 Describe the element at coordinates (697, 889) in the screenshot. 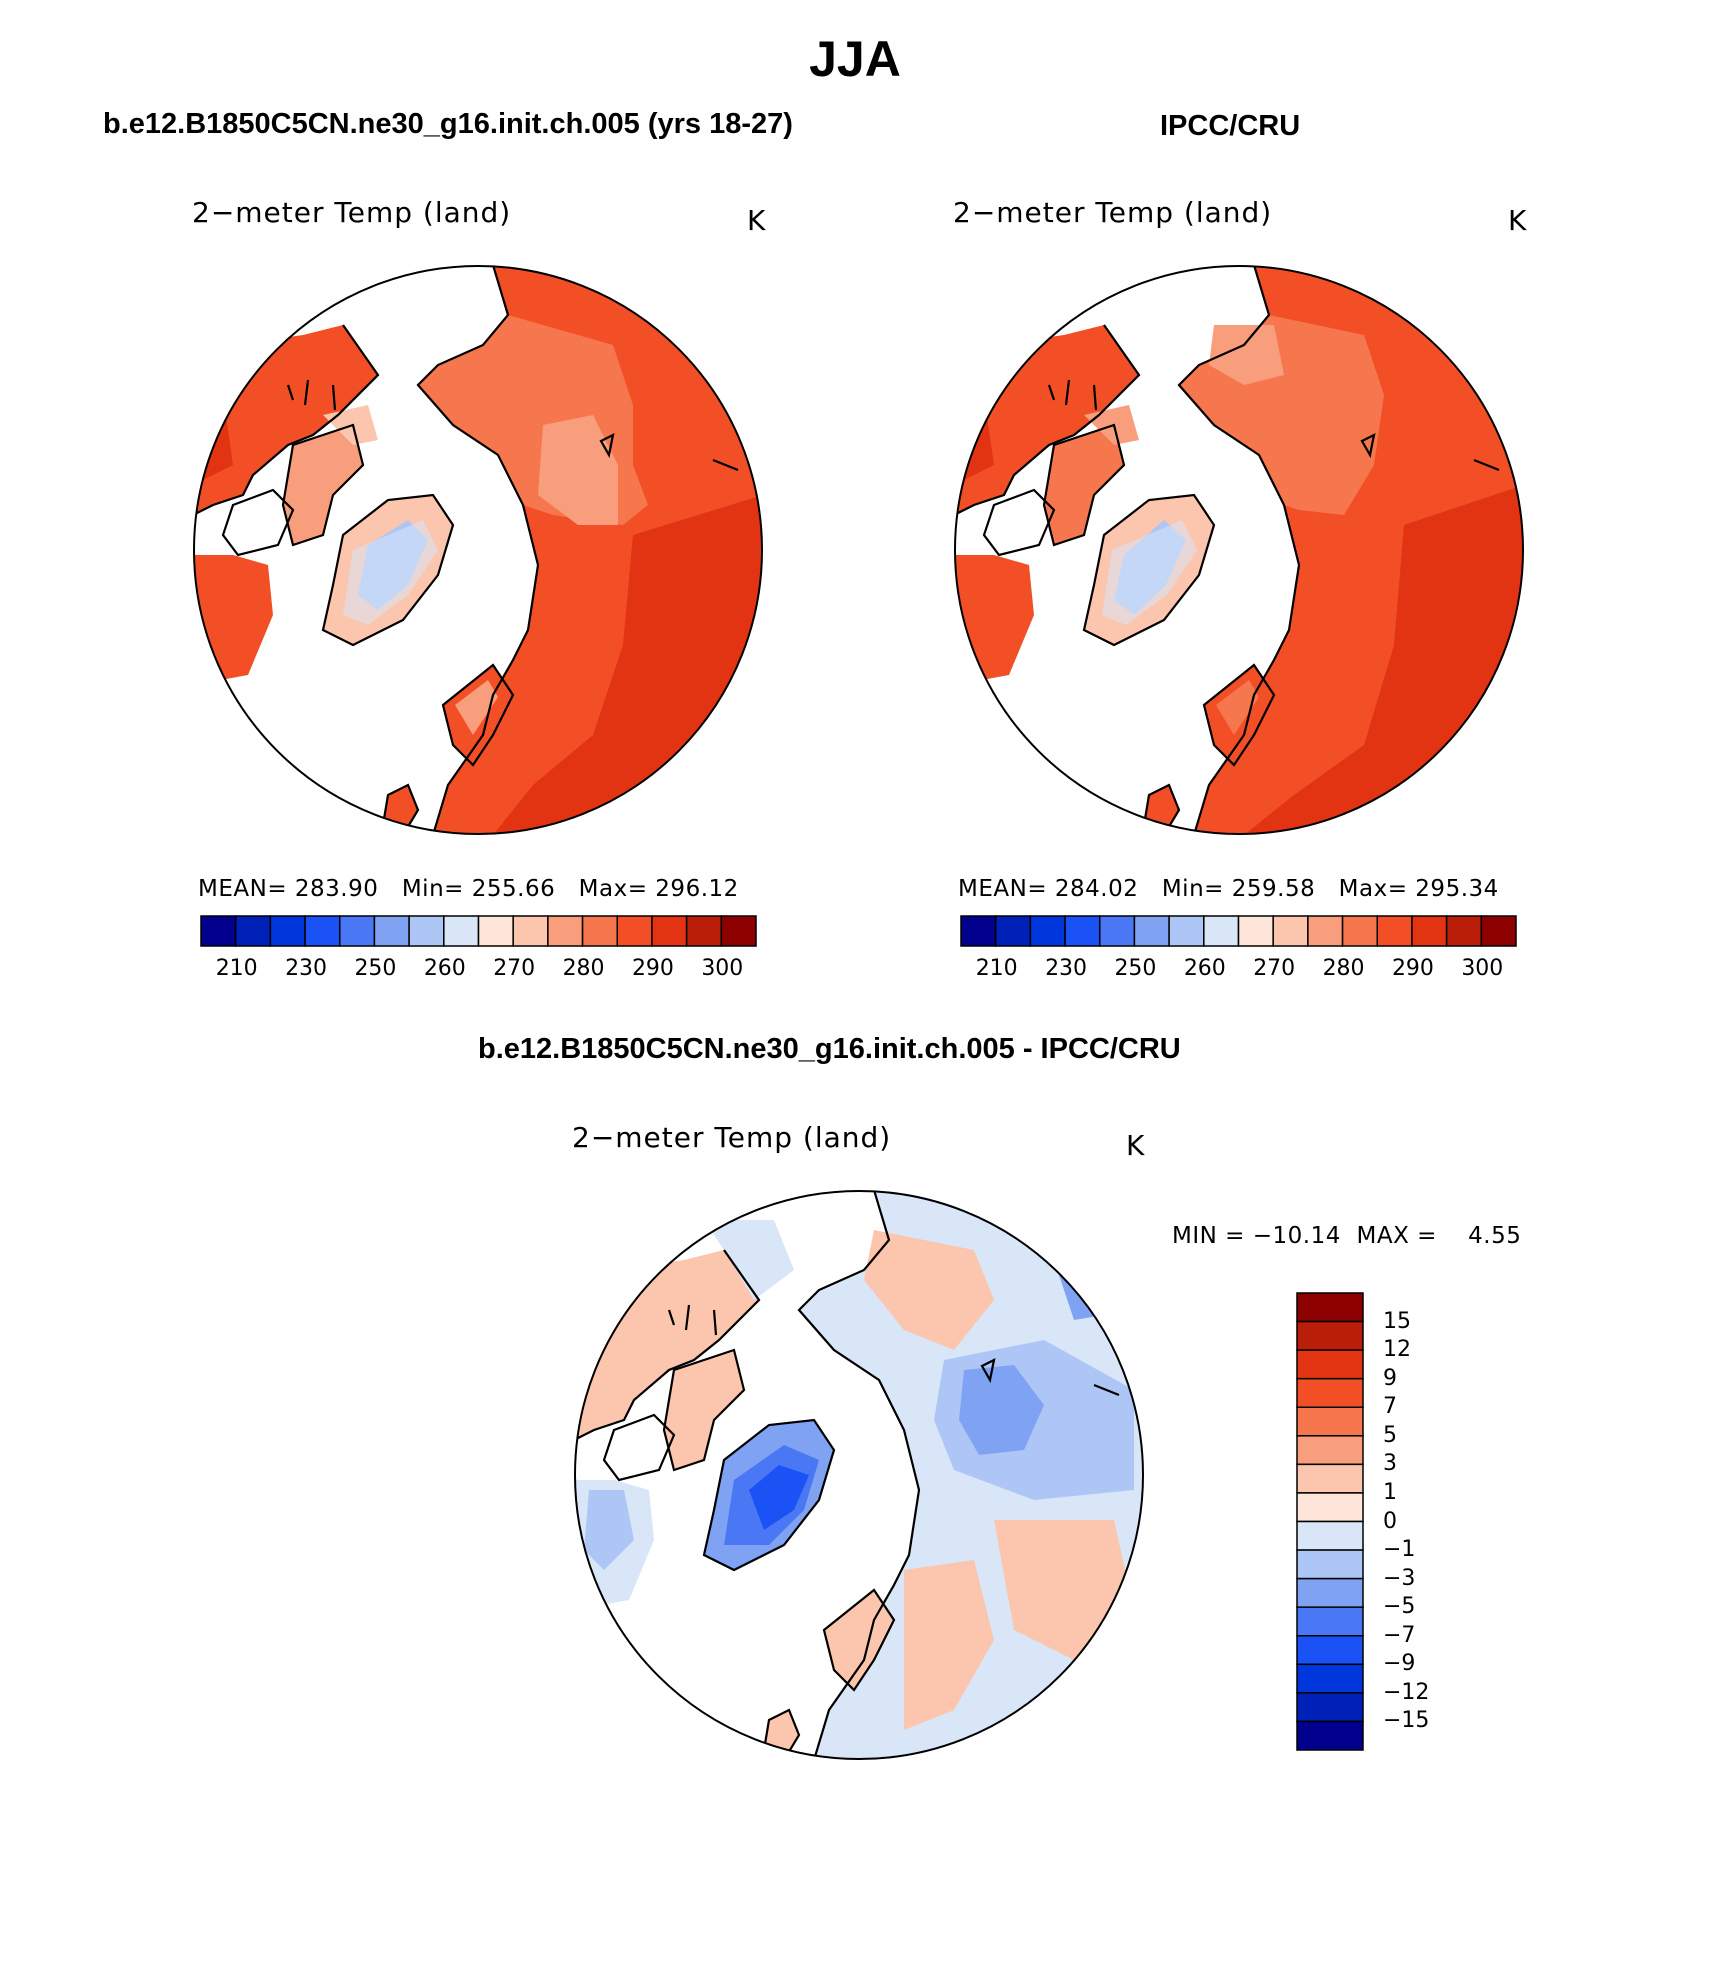

I see `max-value: 296.12` at that location.